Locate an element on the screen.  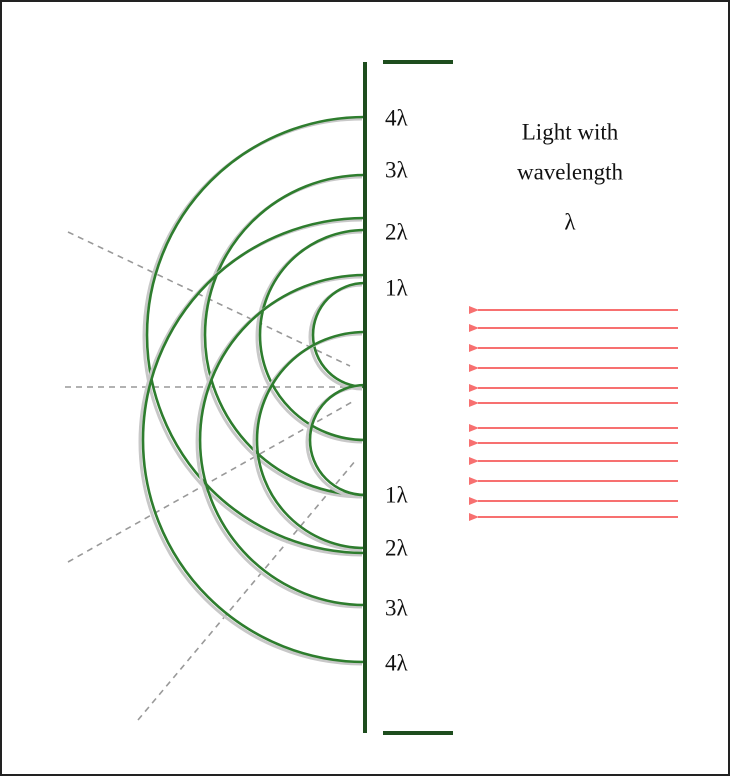
caption-symbol: λ is located at coordinates (570, 221).